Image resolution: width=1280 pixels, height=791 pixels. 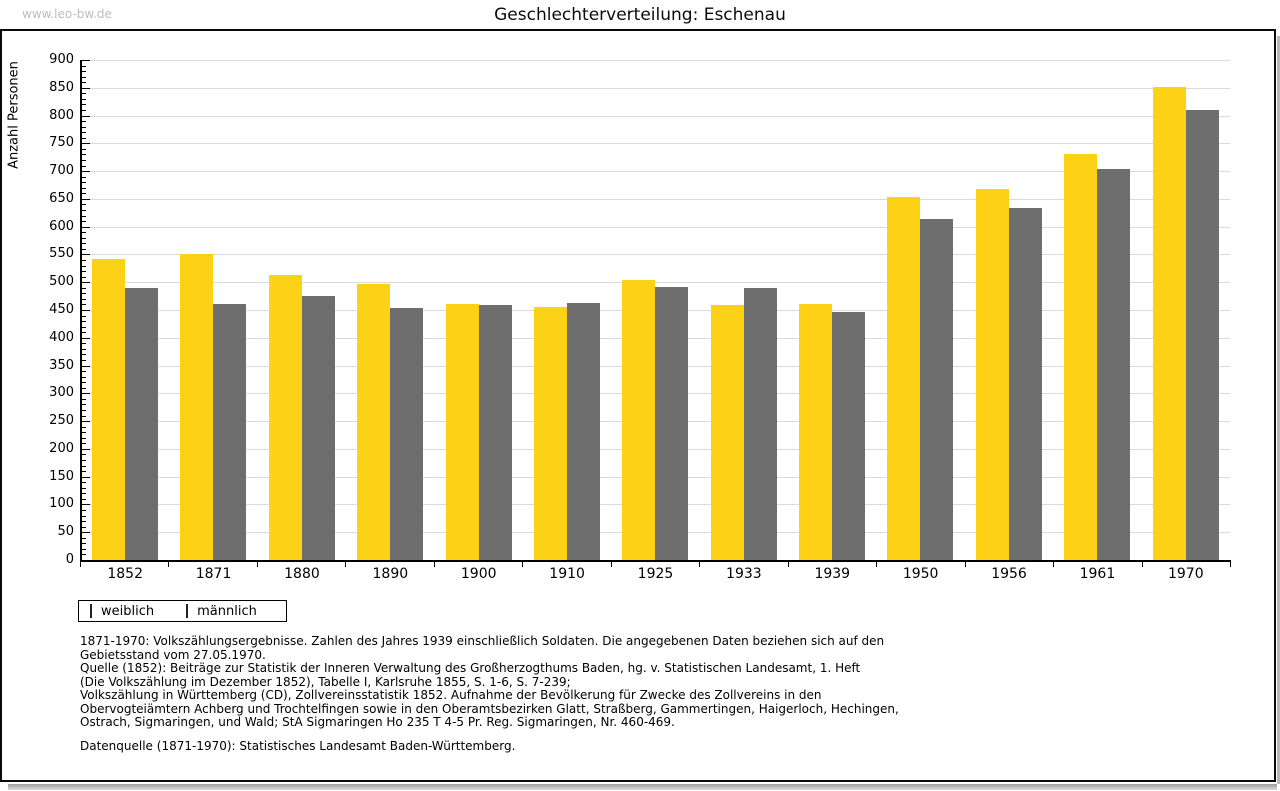 I want to click on y-tick-label: 600, so click(x=61, y=226).